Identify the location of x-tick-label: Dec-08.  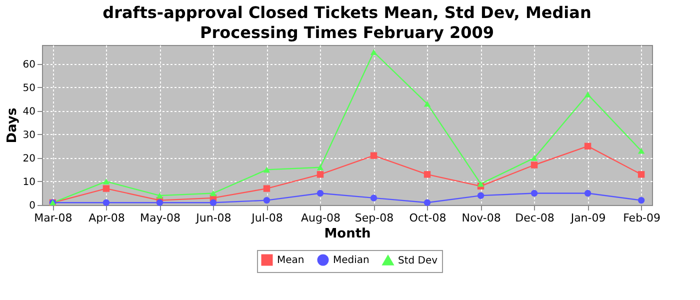
(534, 218).